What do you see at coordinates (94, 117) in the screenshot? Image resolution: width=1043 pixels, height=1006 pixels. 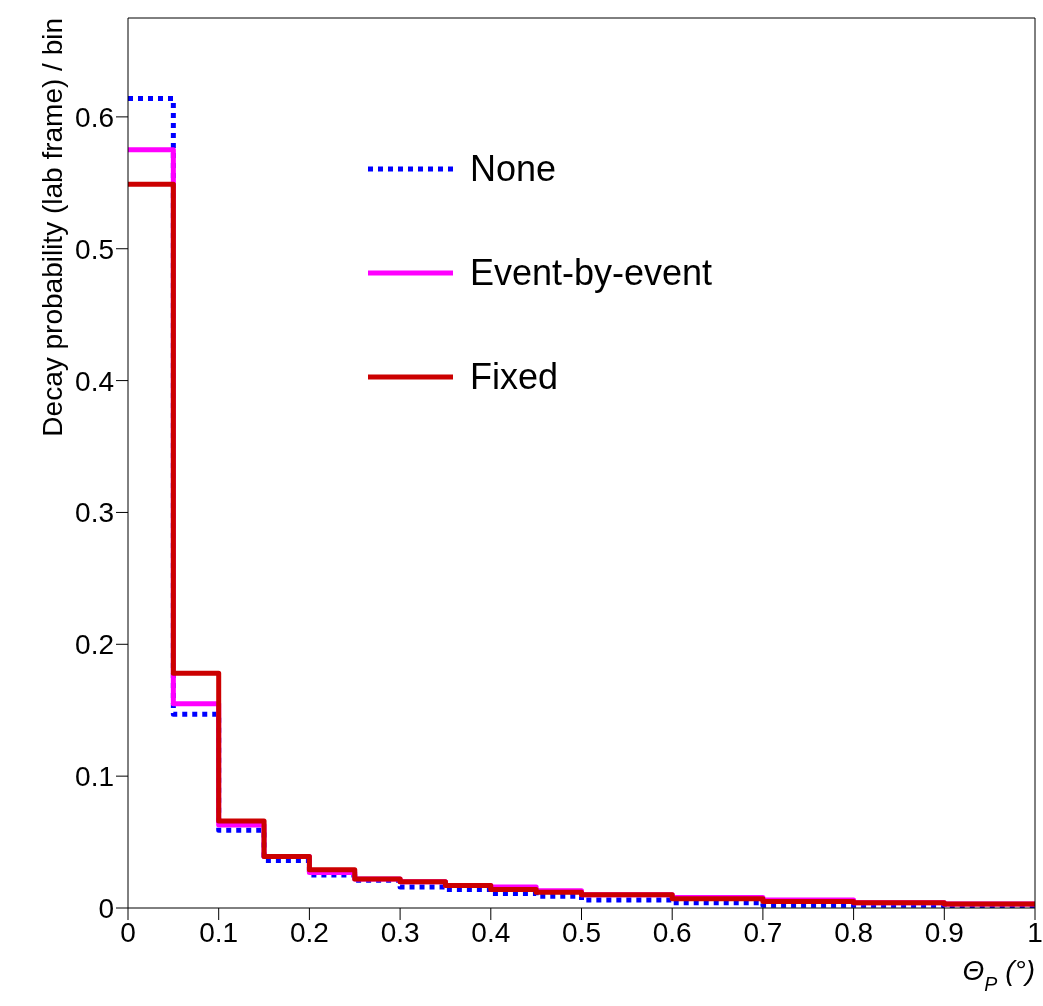 I see `y-tick-label: 0.6` at bounding box center [94, 117].